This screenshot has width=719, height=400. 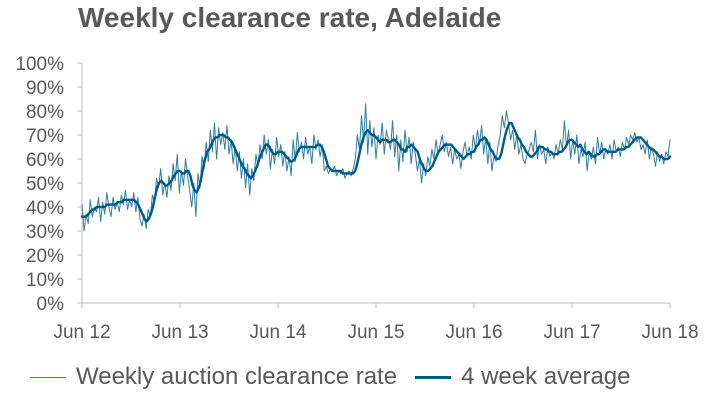 I want to click on y-tick-label: 60%, so click(x=45, y=160).